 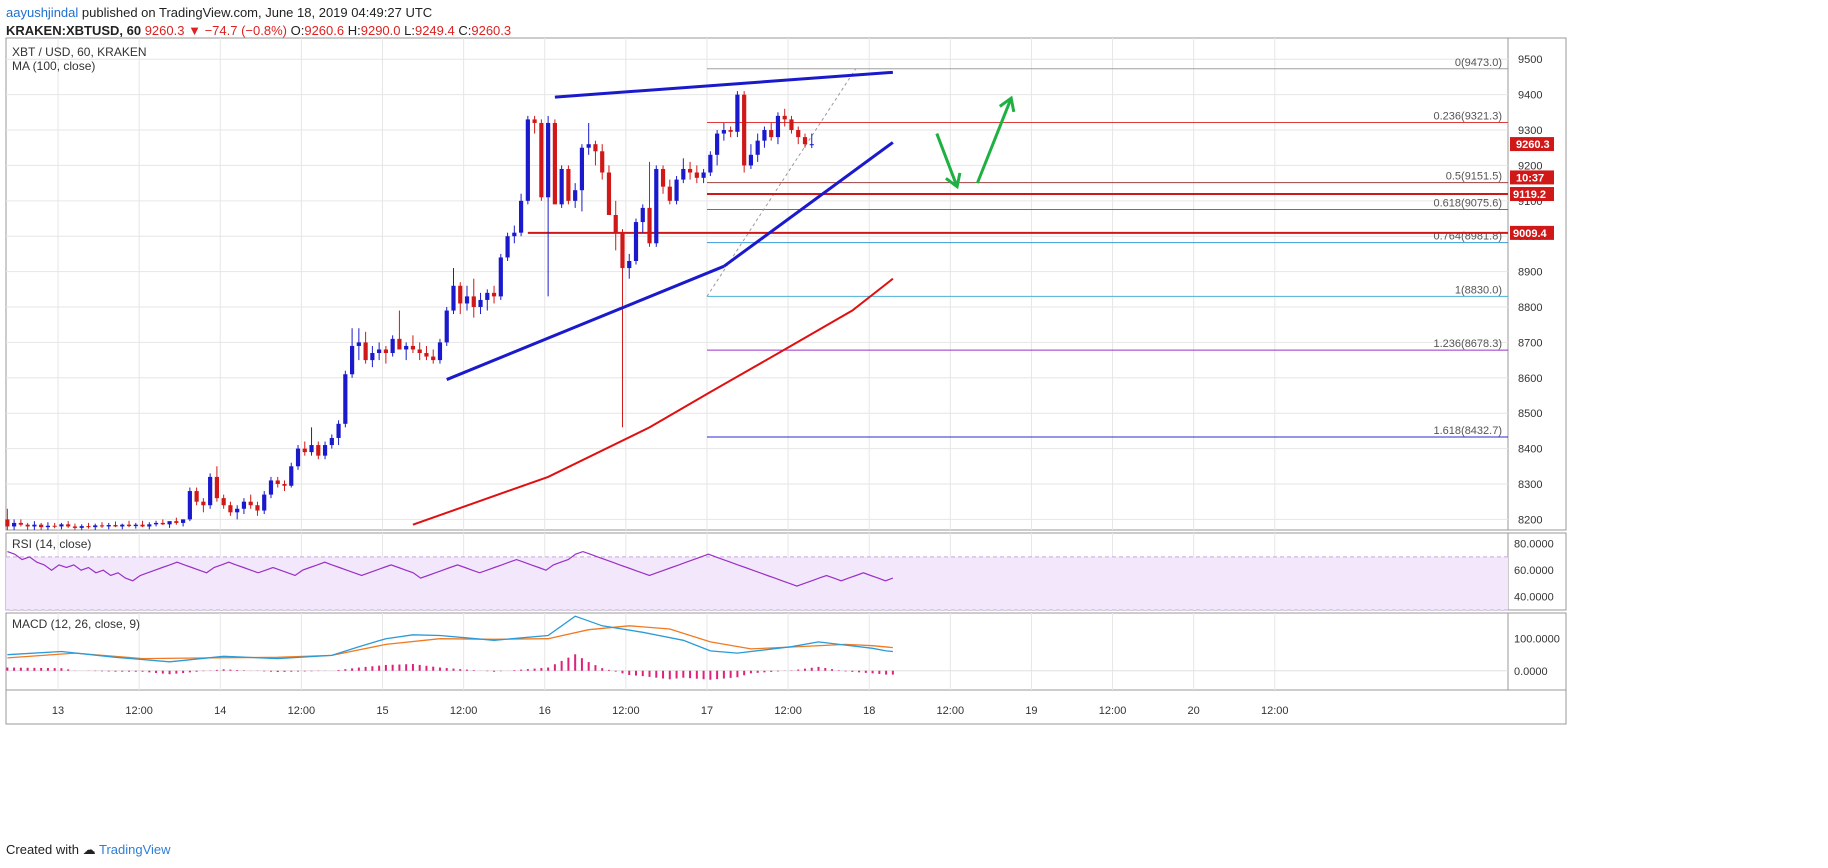 I want to click on x-tick-label: 17, so click(x=707, y=711).